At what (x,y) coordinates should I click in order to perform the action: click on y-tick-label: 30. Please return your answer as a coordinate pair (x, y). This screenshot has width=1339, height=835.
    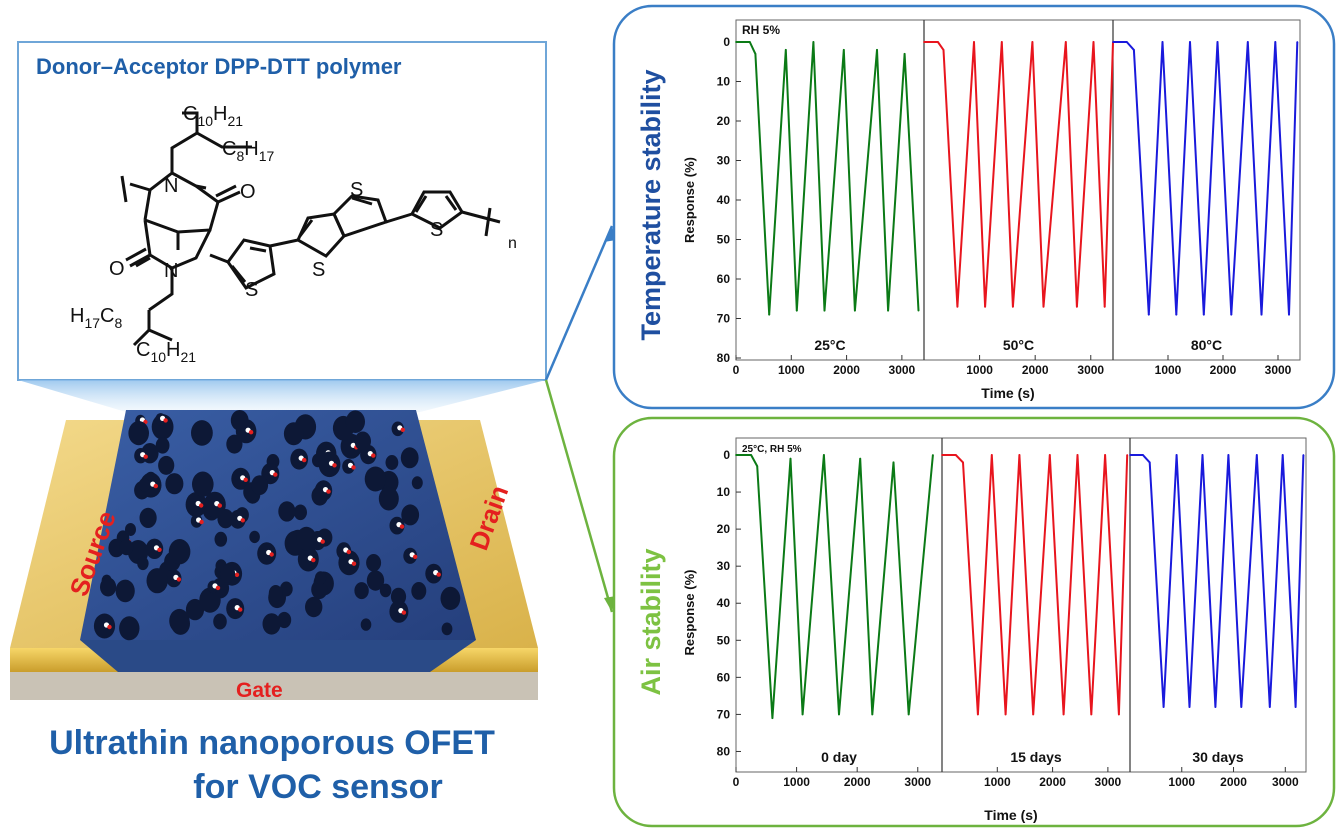
    Looking at the image, I should click on (724, 566).